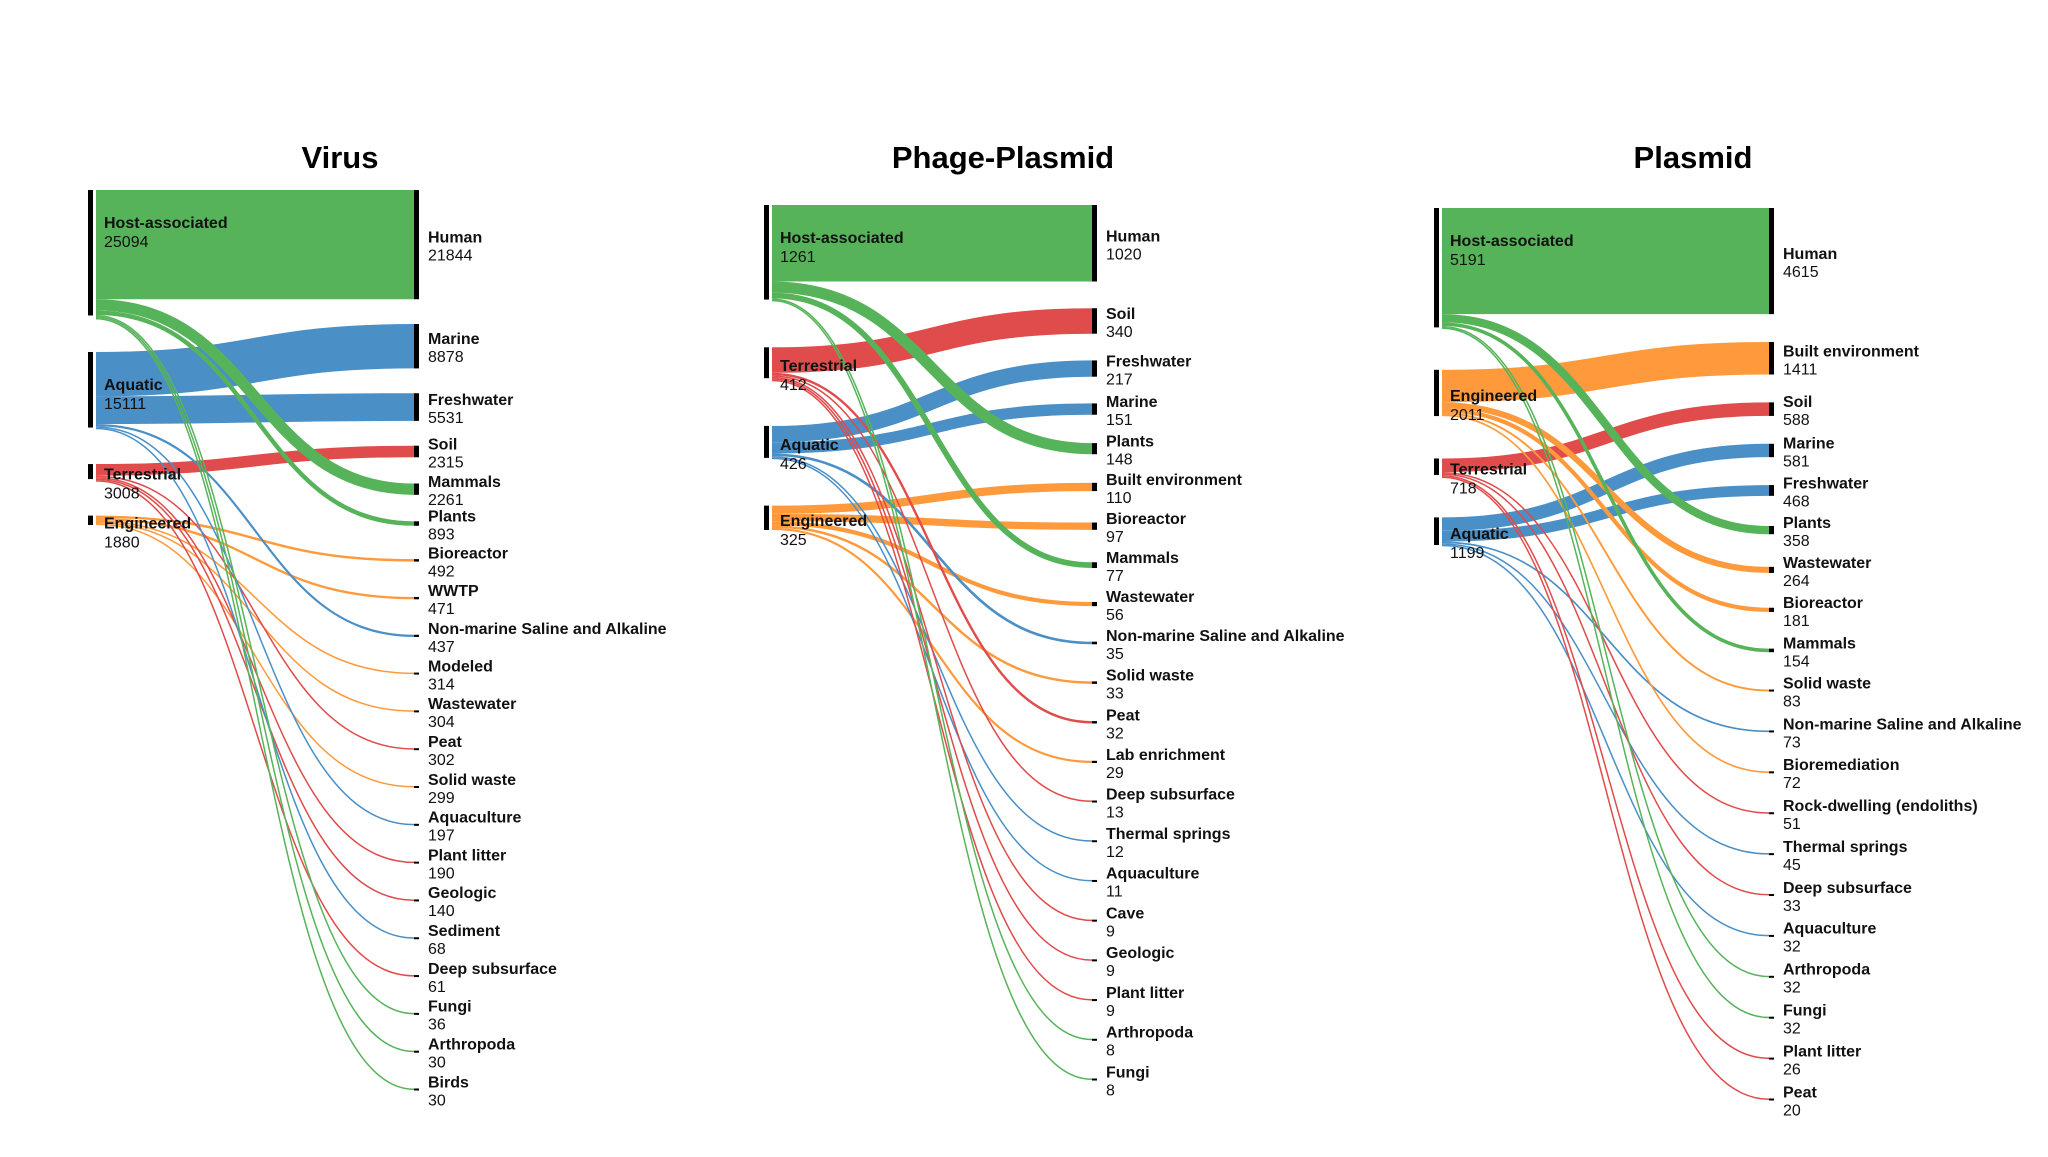  What do you see at coordinates (1132, 402) in the screenshot?
I see `target-label-marine: Marine` at bounding box center [1132, 402].